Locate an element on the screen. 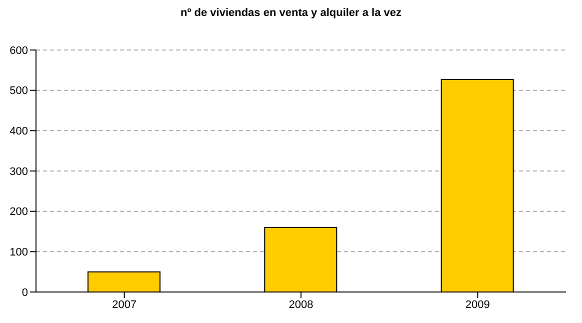 The image size is (582, 323). x-tick-label: 2008 is located at coordinates (301, 304).